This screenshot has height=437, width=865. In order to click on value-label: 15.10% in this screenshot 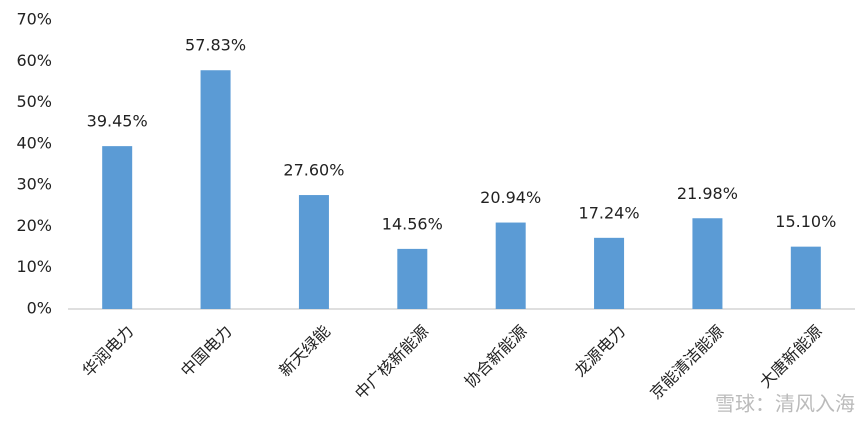, I will do `click(805, 221)`.